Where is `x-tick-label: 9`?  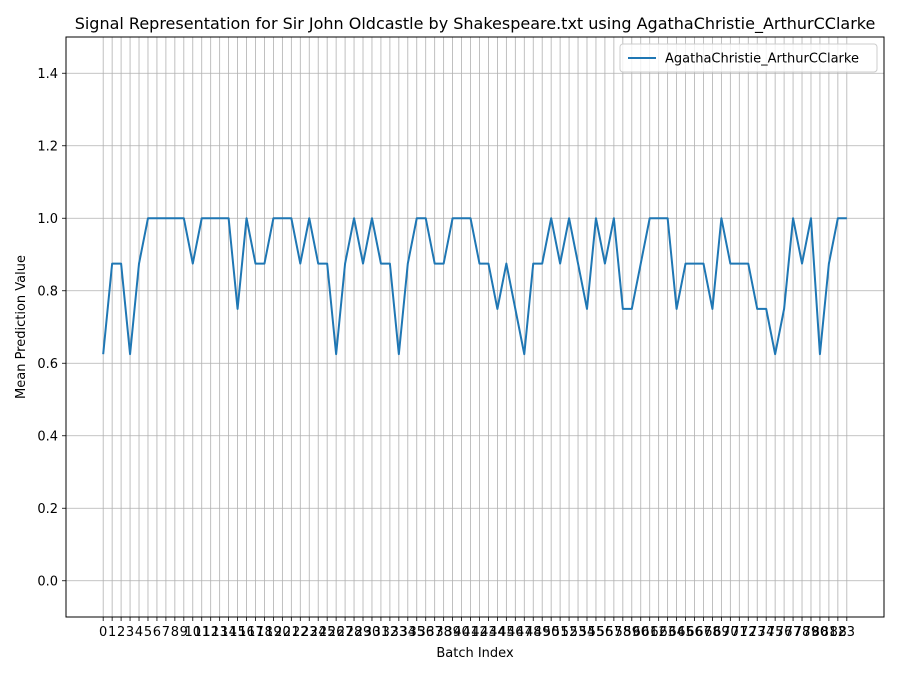 x-tick-label: 9 is located at coordinates (184, 632).